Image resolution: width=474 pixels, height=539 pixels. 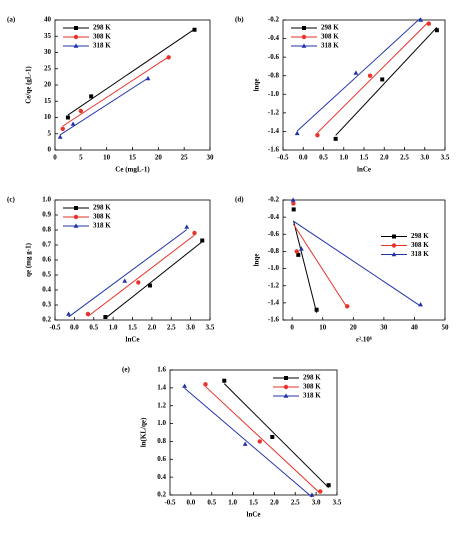 I want to click on y-tick-label: 0.2, so click(x=46, y=320).